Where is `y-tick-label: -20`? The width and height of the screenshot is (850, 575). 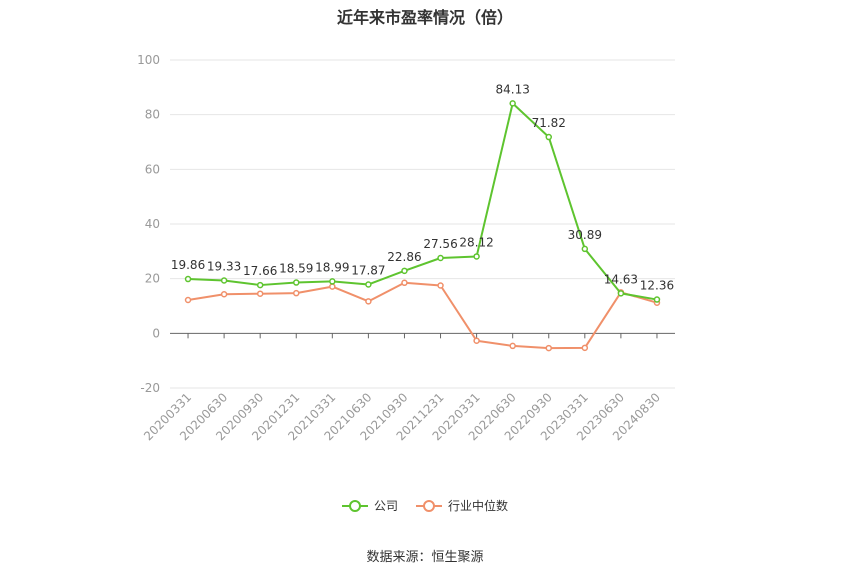
y-tick-label: -20 is located at coordinates (150, 388).